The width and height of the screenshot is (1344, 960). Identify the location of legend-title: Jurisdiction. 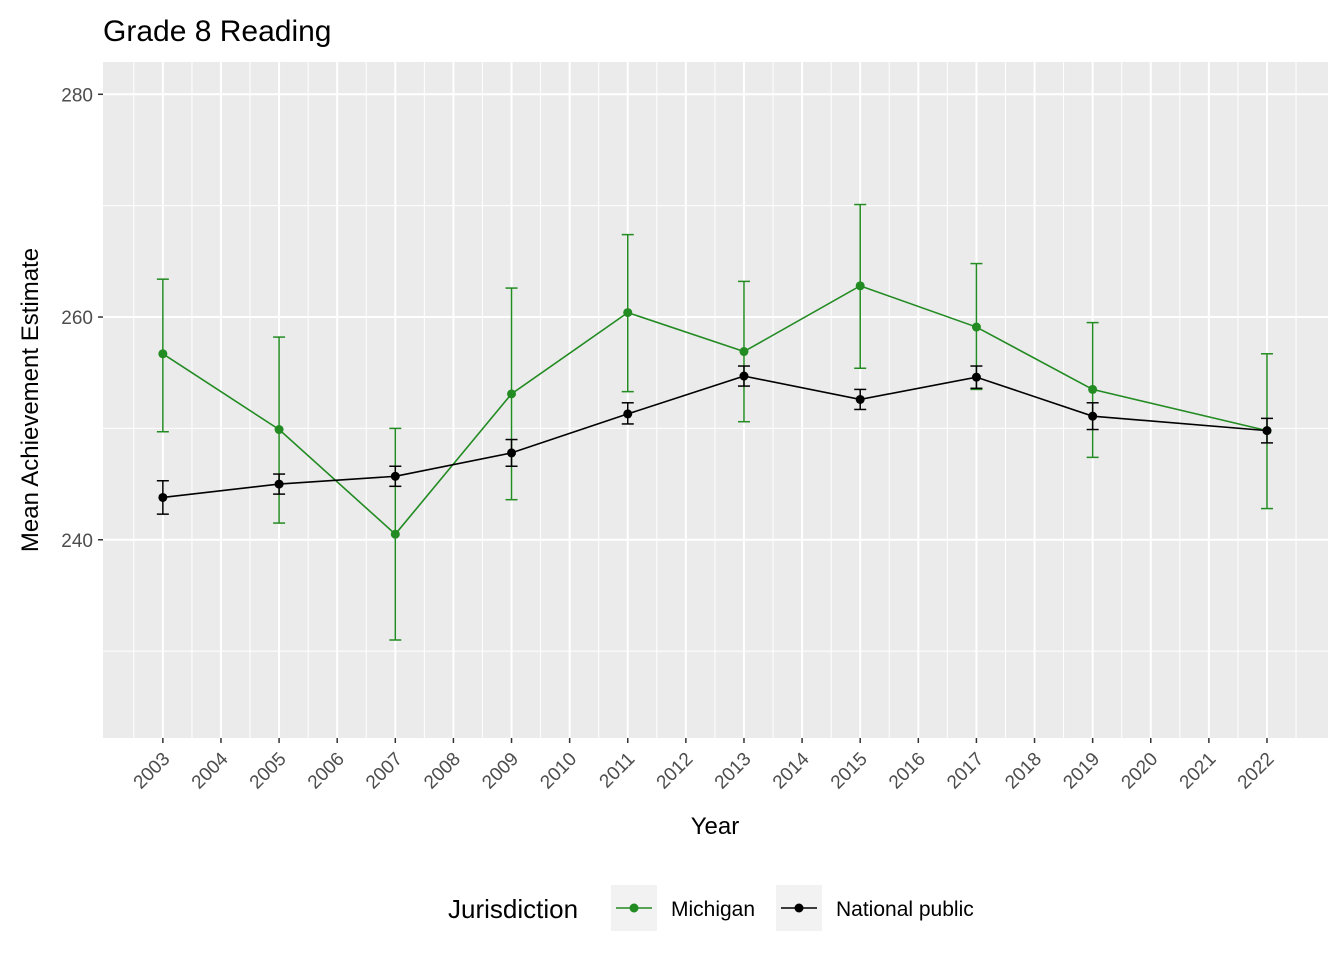
(513, 909).